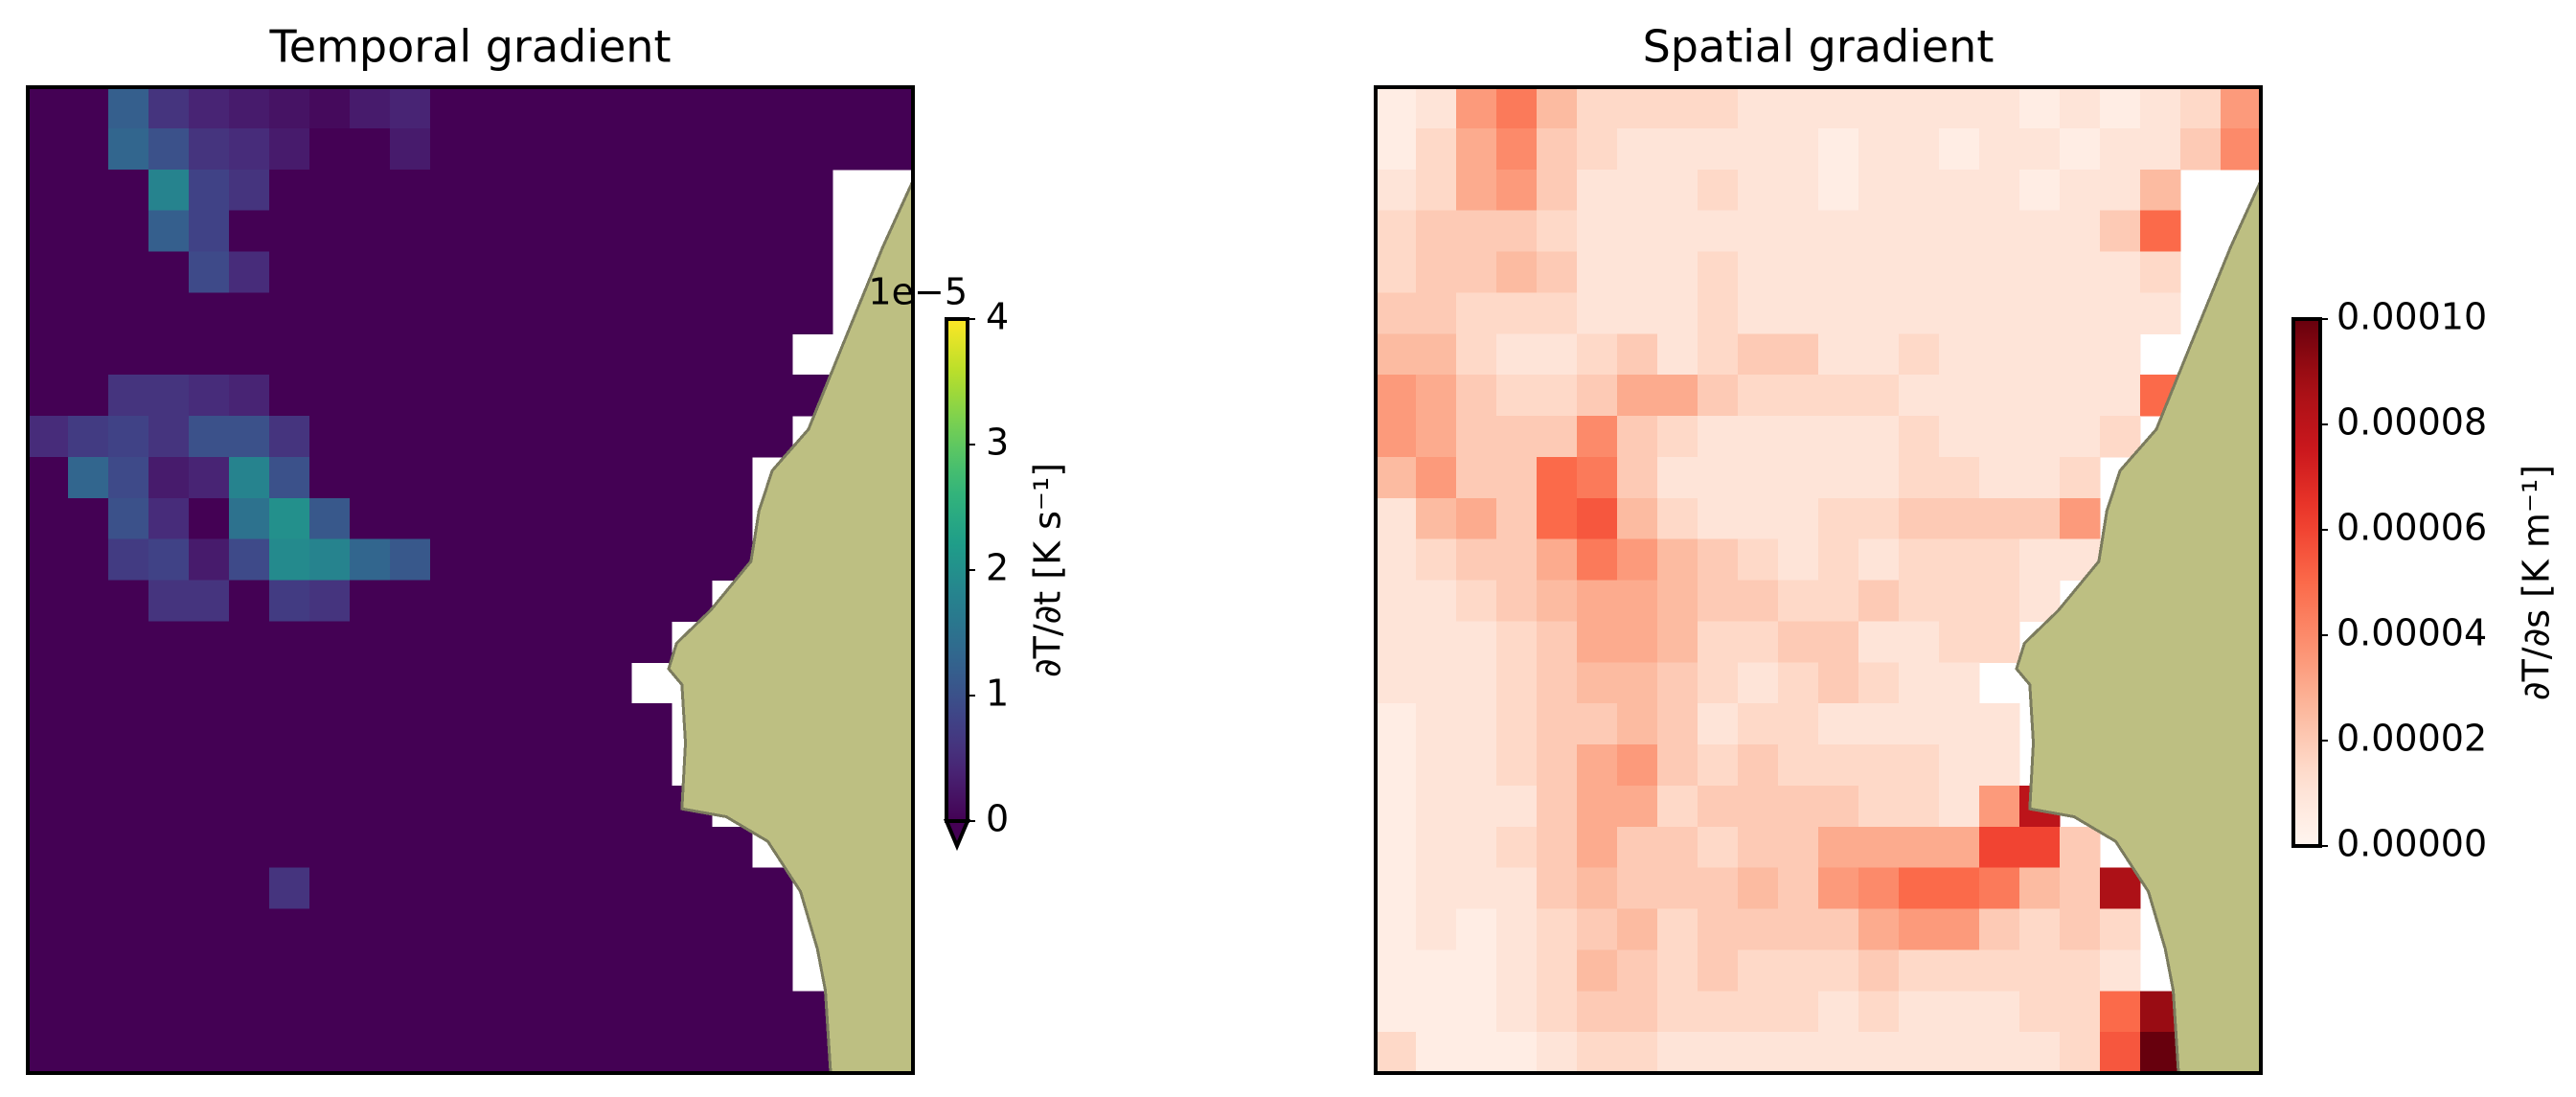  I want to click on colorbar-tick-label: 4, so click(998, 317).